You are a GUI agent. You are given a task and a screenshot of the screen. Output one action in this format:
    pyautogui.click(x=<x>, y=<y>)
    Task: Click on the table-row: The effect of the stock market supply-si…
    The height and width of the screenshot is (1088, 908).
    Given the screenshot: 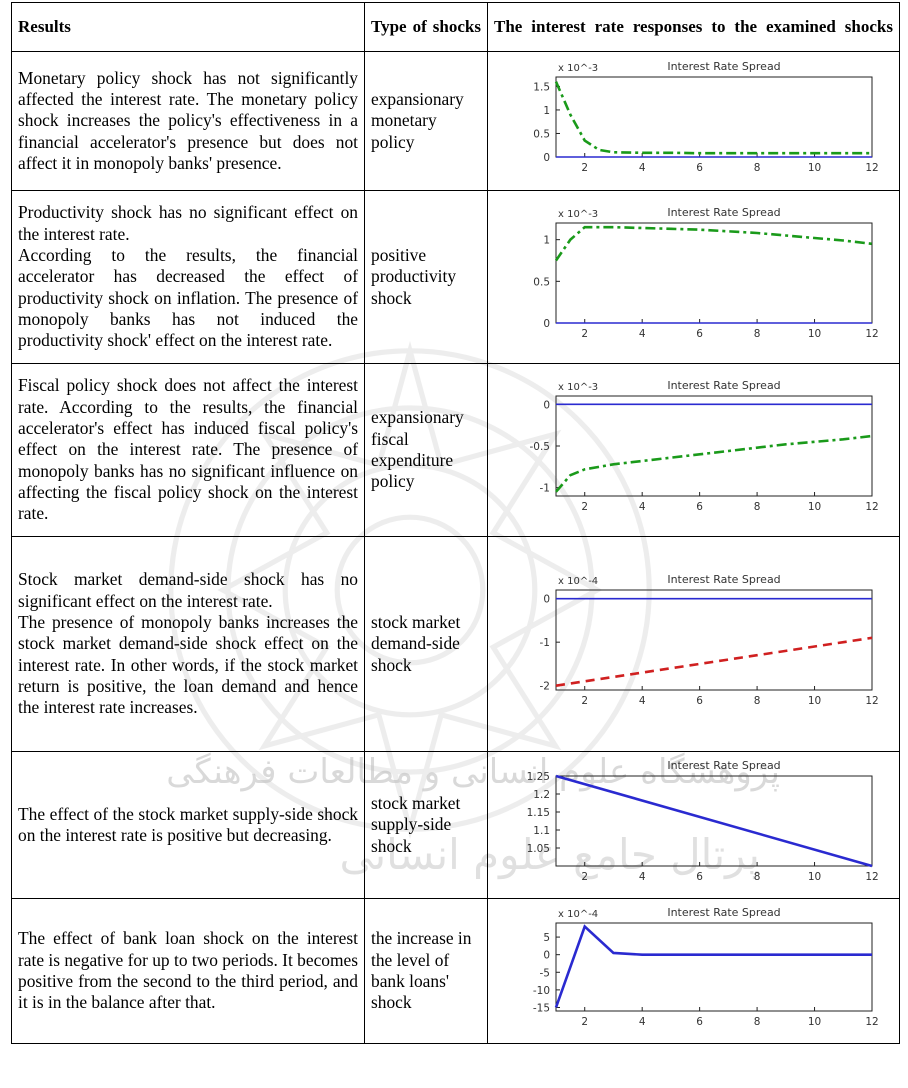 What is the action you would take?
    pyautogui.click(x=455, y=825)
    